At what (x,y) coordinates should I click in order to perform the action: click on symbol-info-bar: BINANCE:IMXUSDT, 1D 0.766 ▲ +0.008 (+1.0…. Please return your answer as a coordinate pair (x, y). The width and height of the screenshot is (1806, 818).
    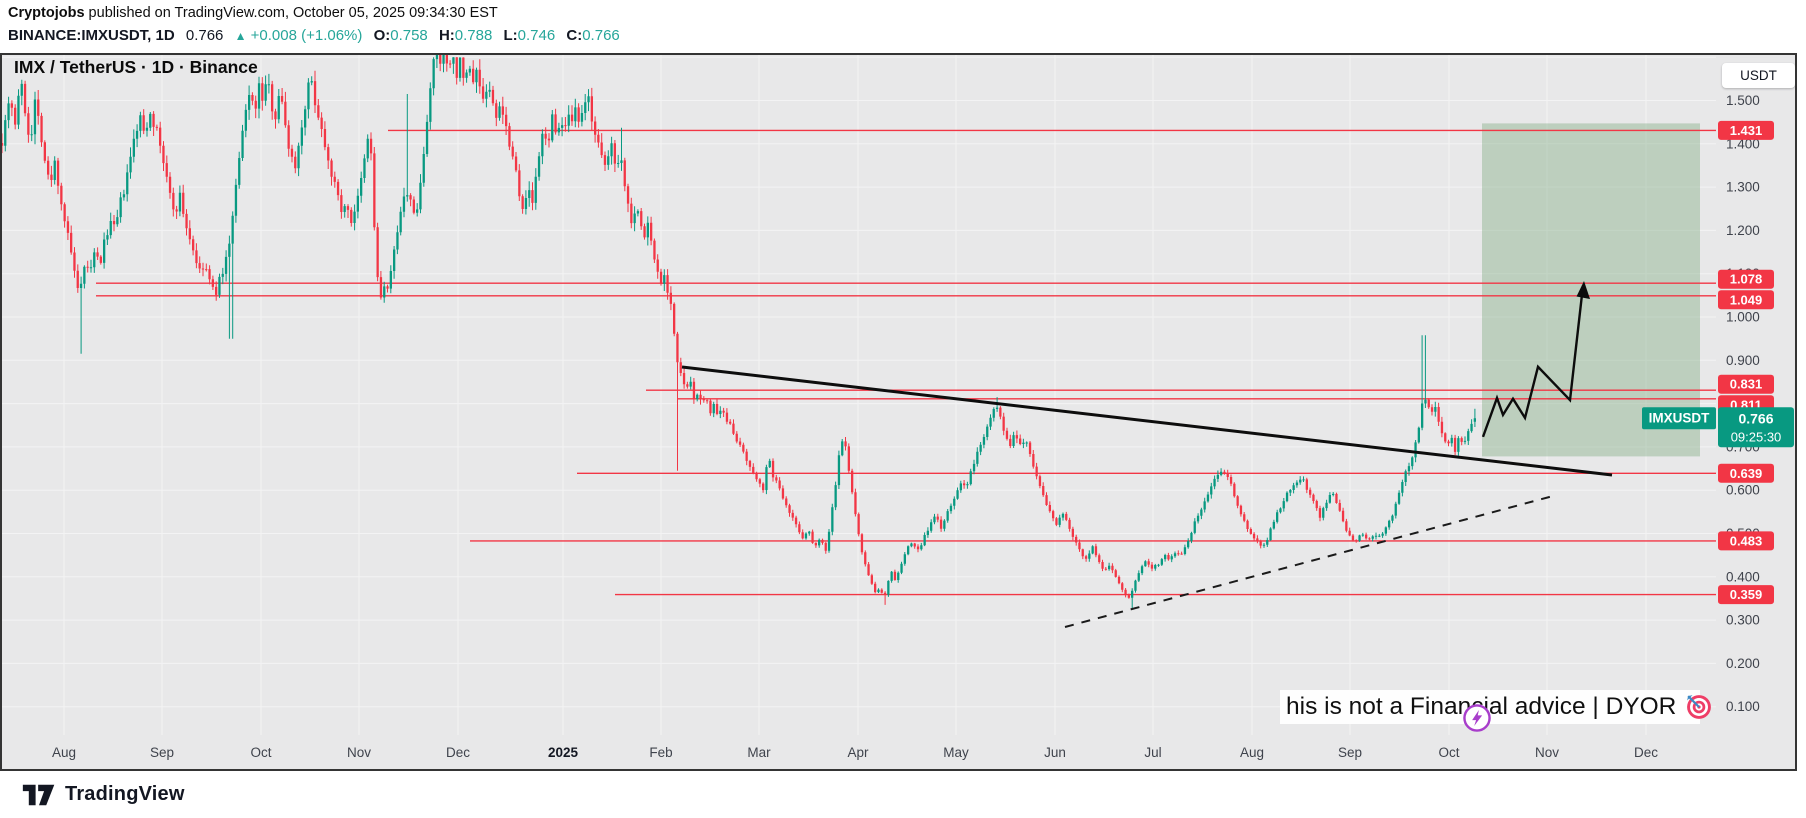
    Looking at the image, I should click on (317, 35).